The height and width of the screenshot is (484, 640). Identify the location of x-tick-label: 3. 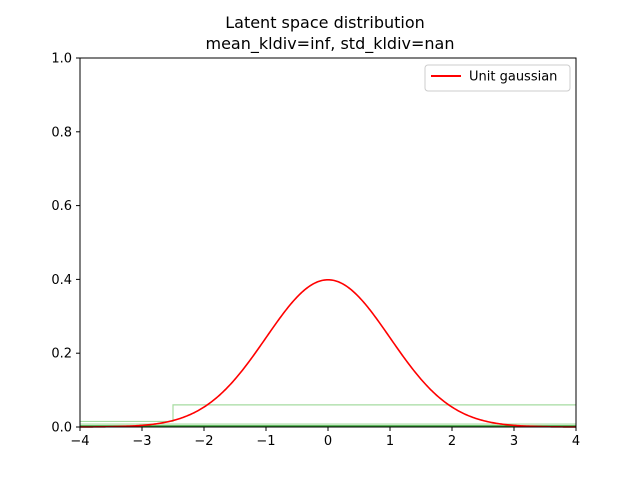
(514, 441).